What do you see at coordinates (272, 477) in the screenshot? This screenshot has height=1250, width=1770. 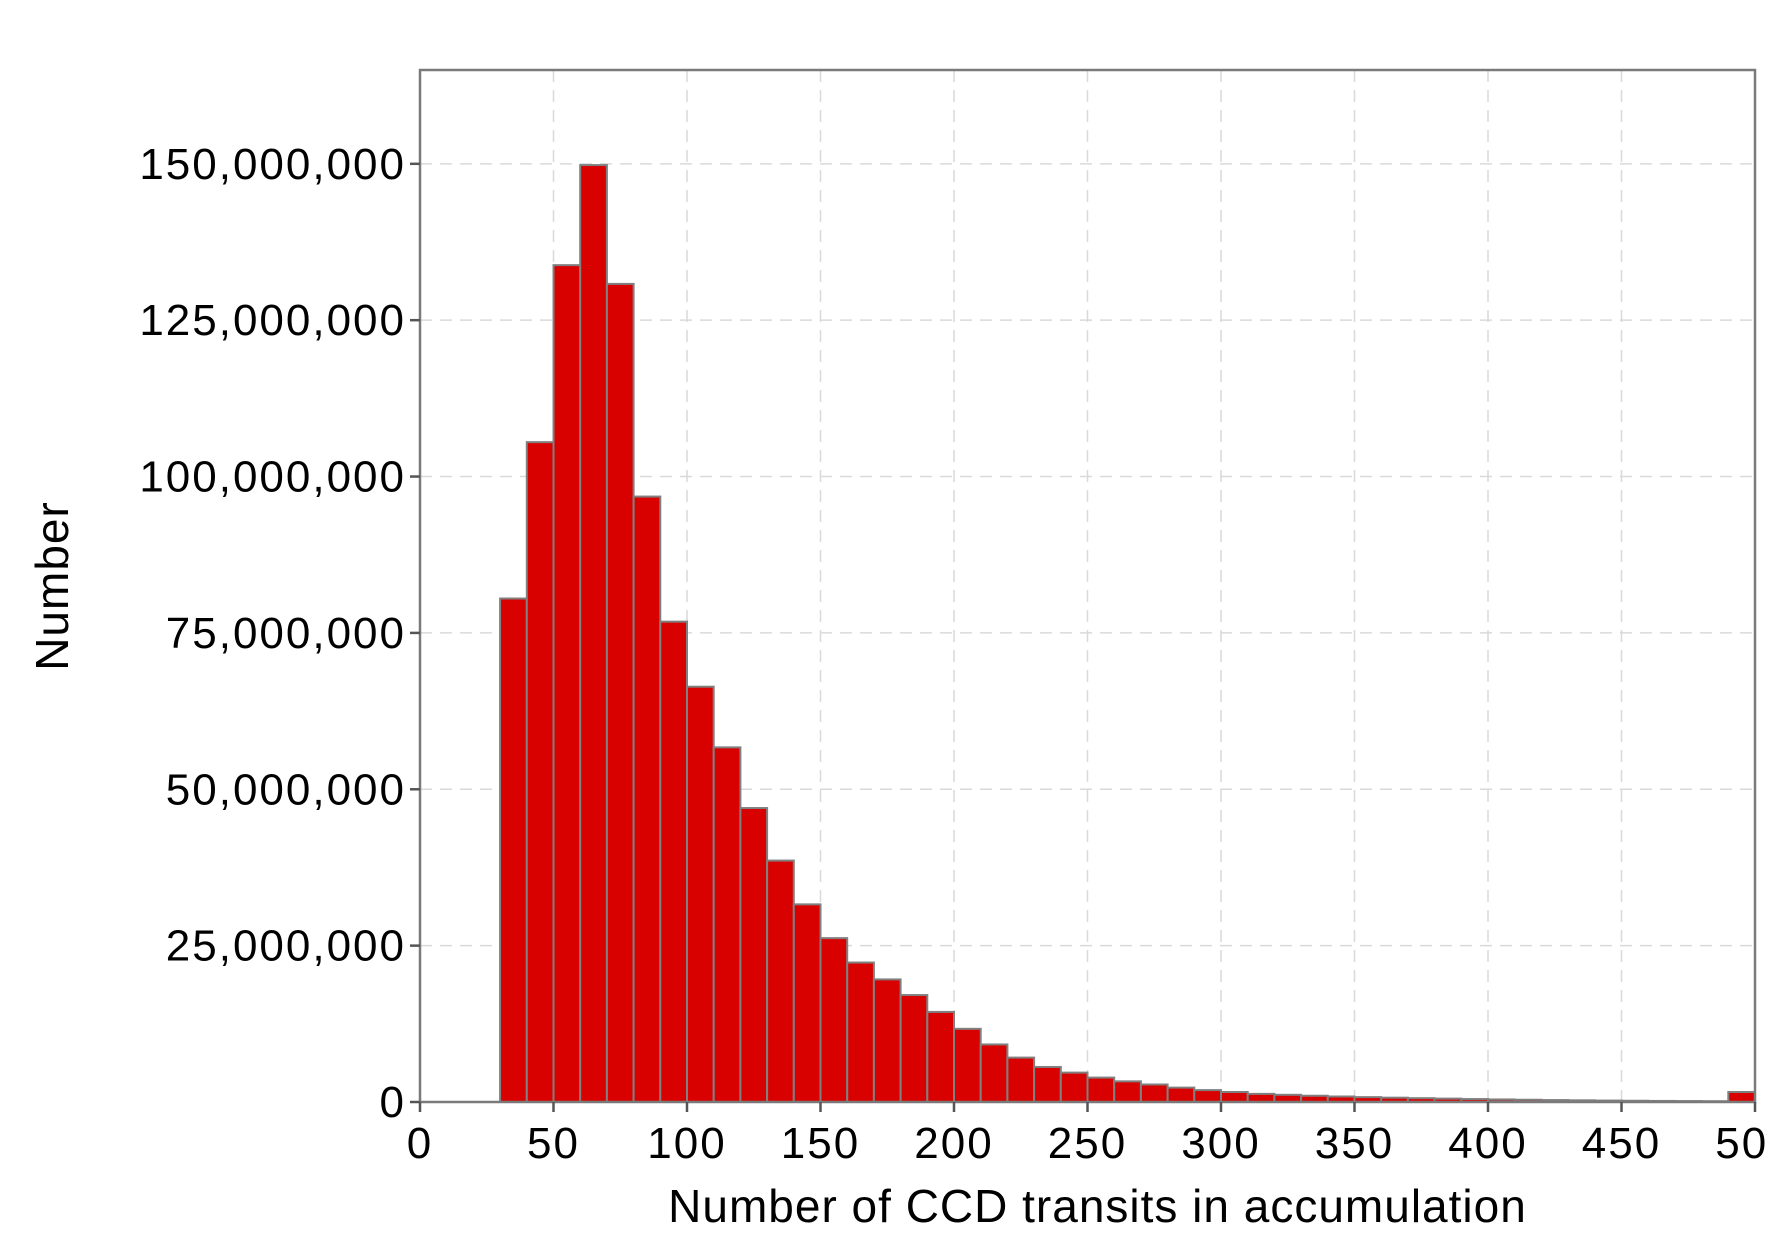 I see `y-tick-label: 100,000,000` at bounding box center [272, 477].